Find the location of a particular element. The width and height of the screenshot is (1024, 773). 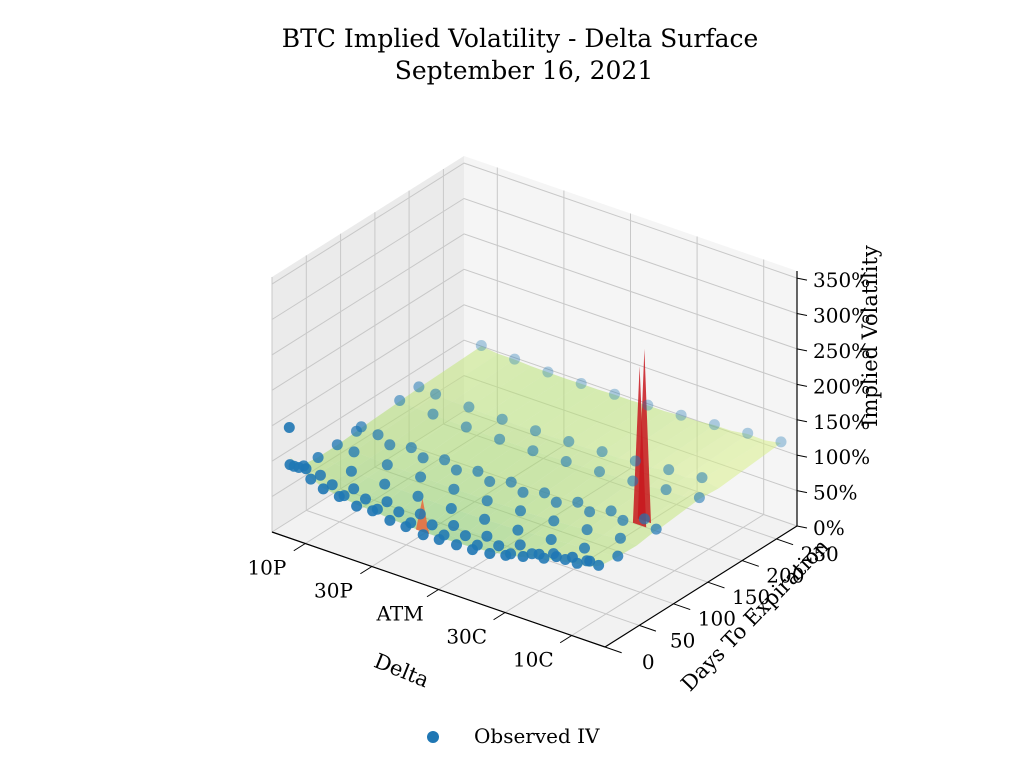

x-axis-label: Delta is located at coordinates (402, 671).